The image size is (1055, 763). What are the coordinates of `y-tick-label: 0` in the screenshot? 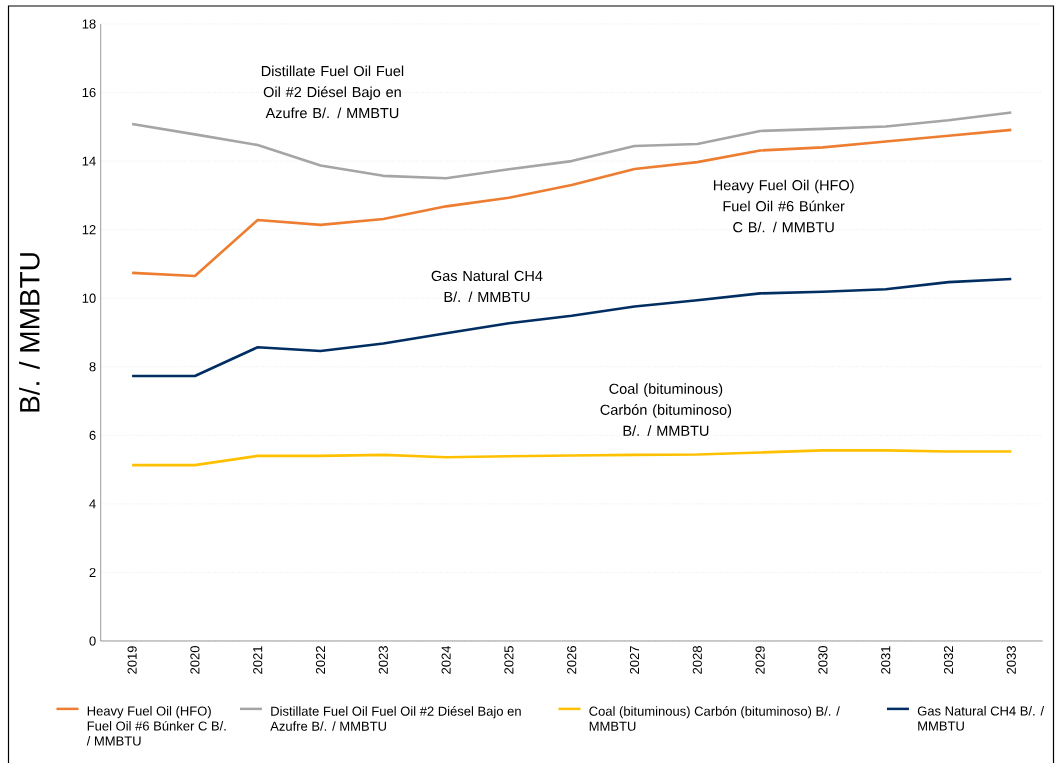 It's located at (92, 641).